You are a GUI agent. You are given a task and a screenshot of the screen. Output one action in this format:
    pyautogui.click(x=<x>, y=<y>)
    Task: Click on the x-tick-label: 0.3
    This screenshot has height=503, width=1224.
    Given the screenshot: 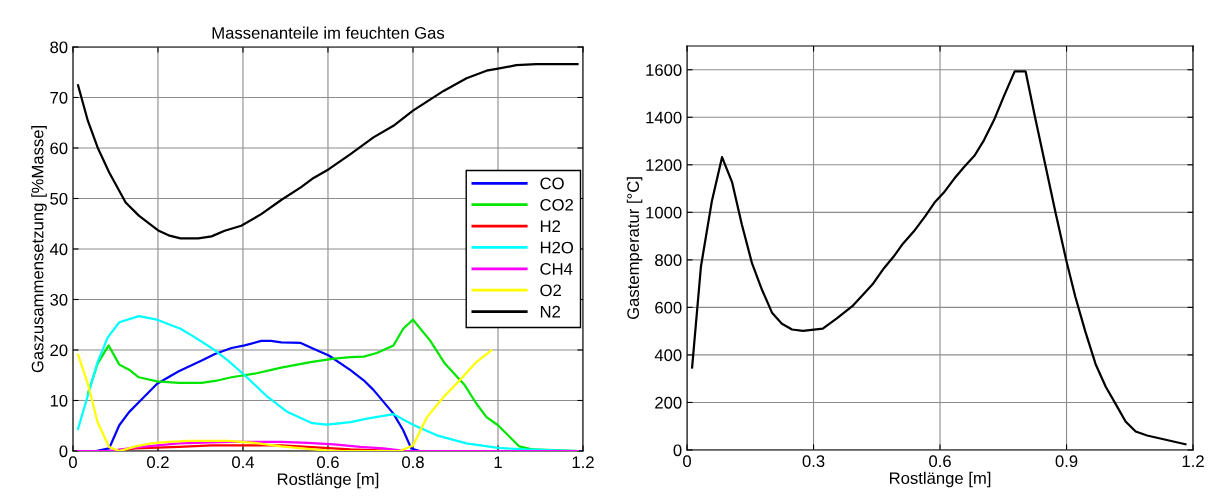 What is the action you would take?
    pyautogui.click(x=813, y=461)
    